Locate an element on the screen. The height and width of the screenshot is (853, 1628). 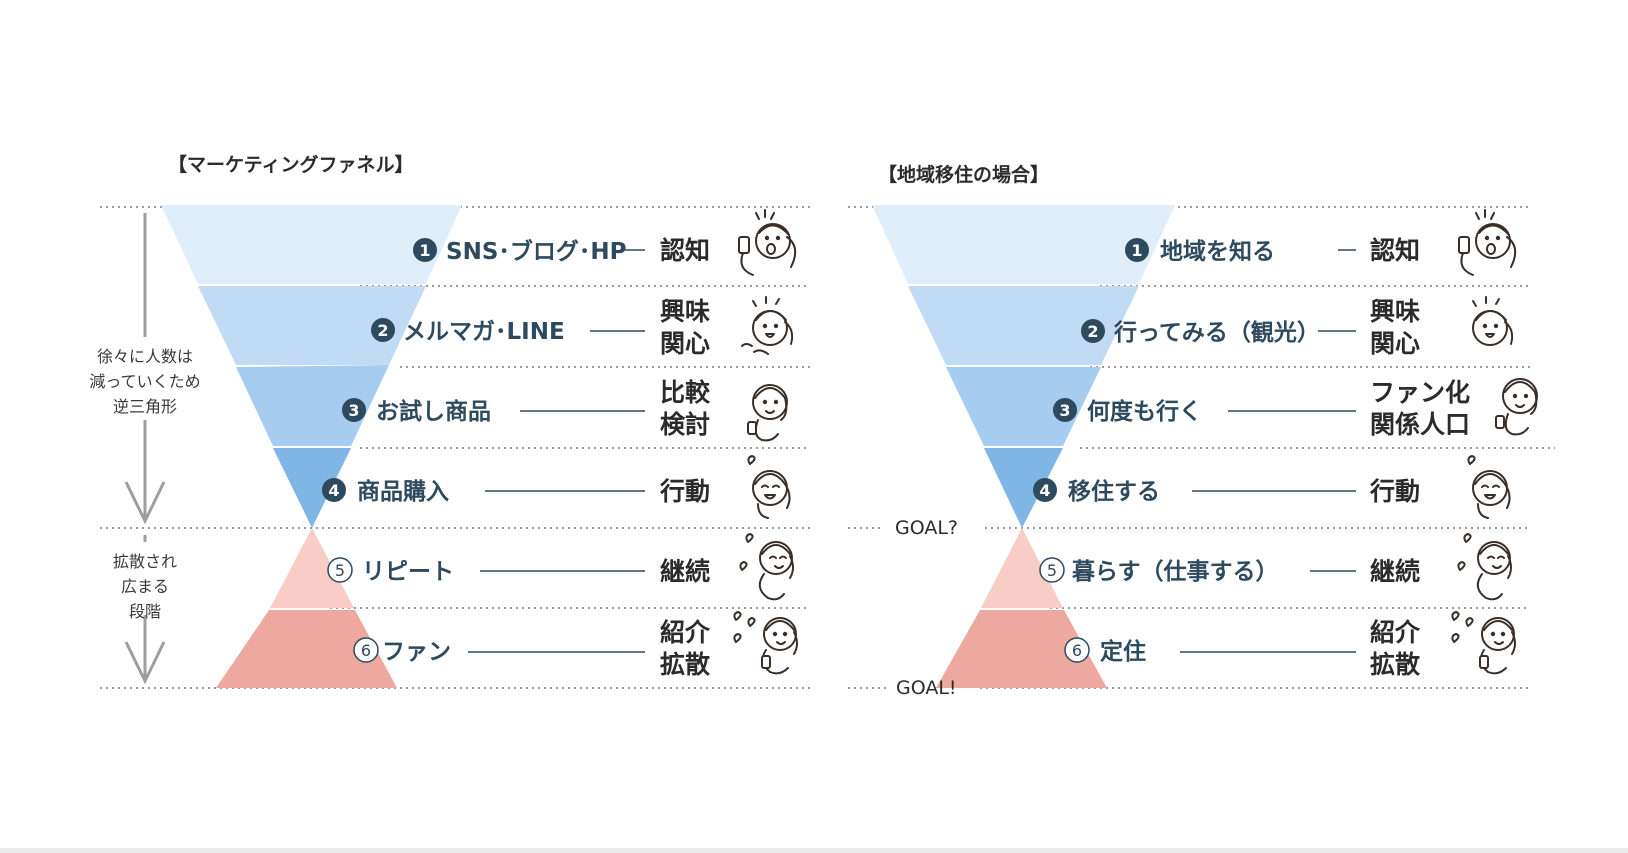
stage-result-line-2: 関係人口 is located at coordinates (1420, 424).